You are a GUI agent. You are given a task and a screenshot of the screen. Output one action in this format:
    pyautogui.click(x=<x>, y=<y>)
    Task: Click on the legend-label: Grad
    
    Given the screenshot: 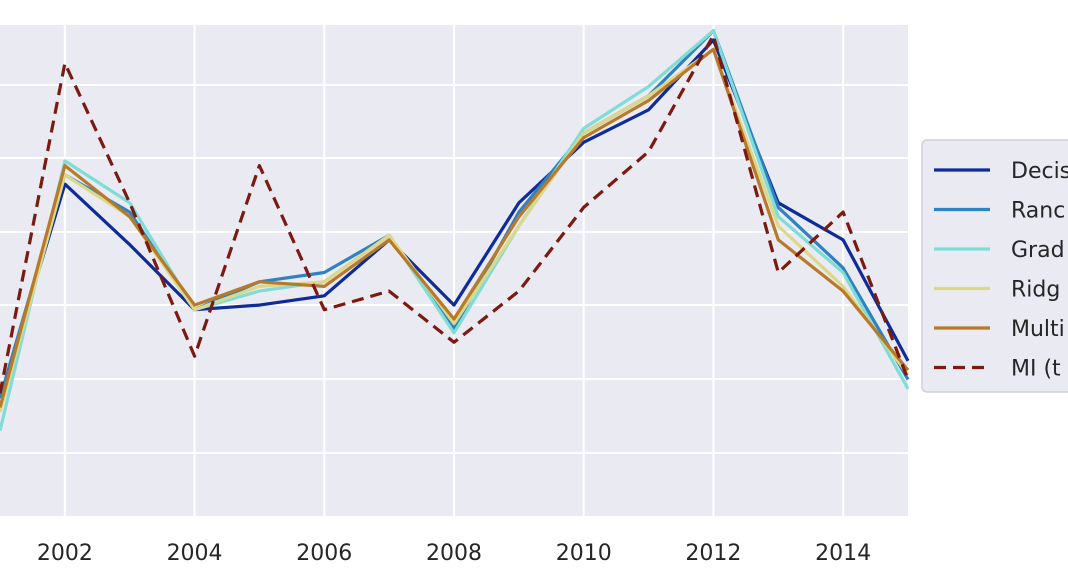 What is the action you would take?
    pyautogui.click(x=1038, y=250)
    